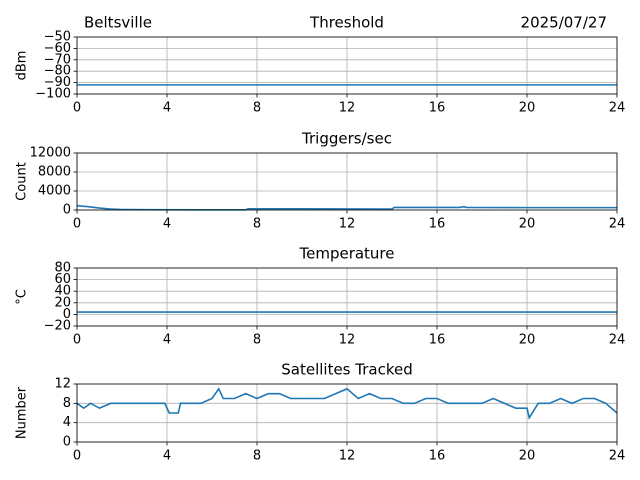 Image resolution: width=640 pixels, height=480 pixels. What do you see at coordinates (53, 94) in the screenshot?
I see `y-tick-label: −100` at bounding box center [53, 94].